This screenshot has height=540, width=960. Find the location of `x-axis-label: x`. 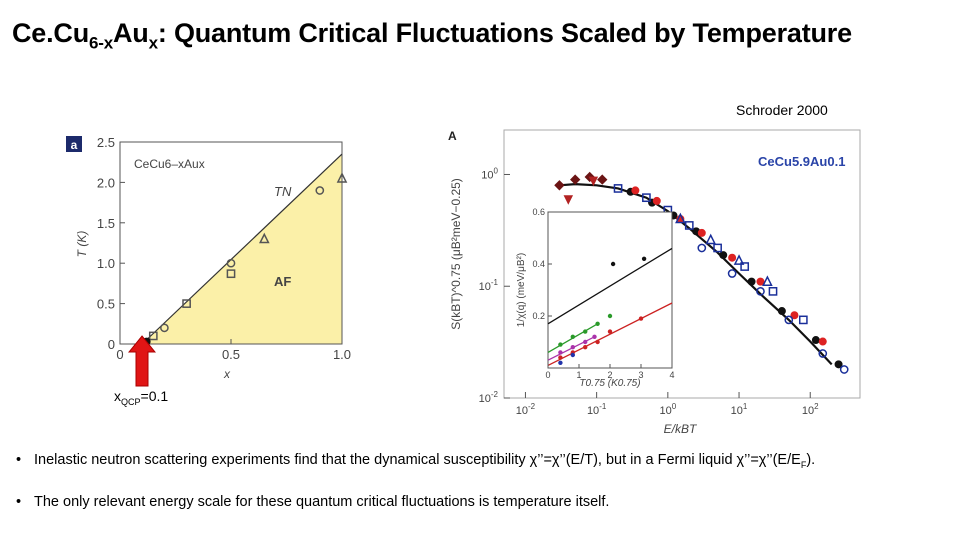

x-axis-label: x is located at coordinates (227, 374).